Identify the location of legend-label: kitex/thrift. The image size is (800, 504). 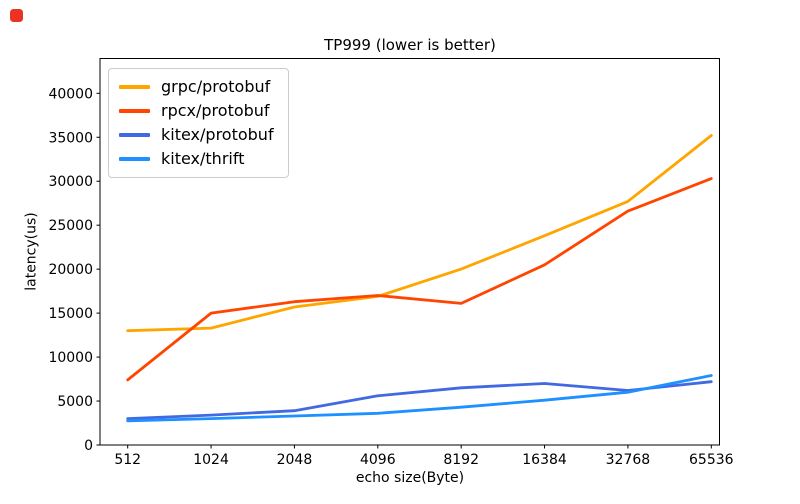
(203, 158).